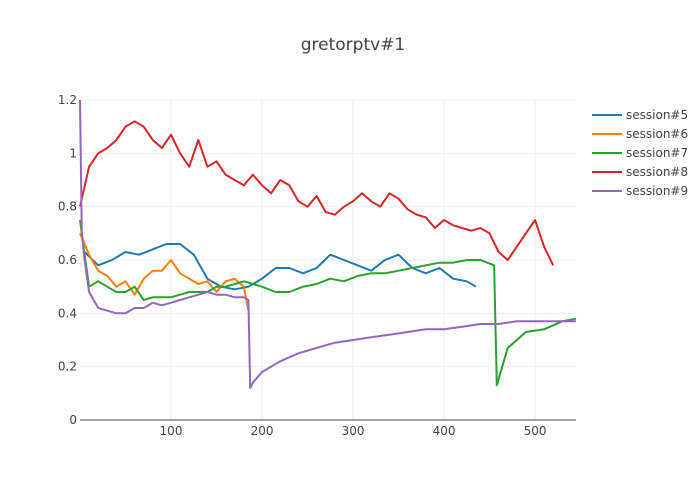 Image resolution: width=700 pixels, height=500 pixels. Describe the element at coordinates (171, 431) in the screenshot. I see `x-tick-label: 100` at that location.